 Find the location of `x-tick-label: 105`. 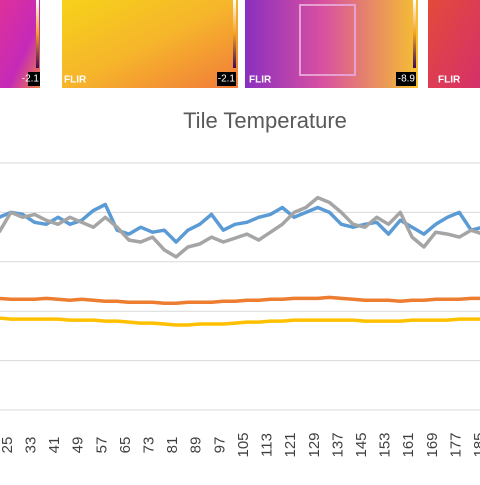

x-tick-label: 105 is located at coordinates (243, 444).